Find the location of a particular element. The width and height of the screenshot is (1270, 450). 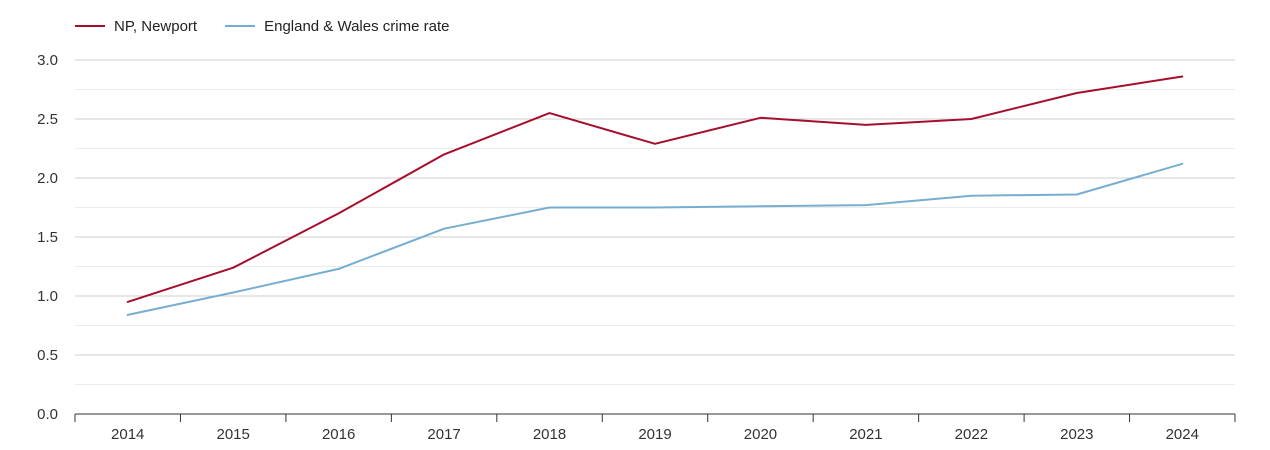

x-tick-label: 2015 is located at coordinates (232, 434).